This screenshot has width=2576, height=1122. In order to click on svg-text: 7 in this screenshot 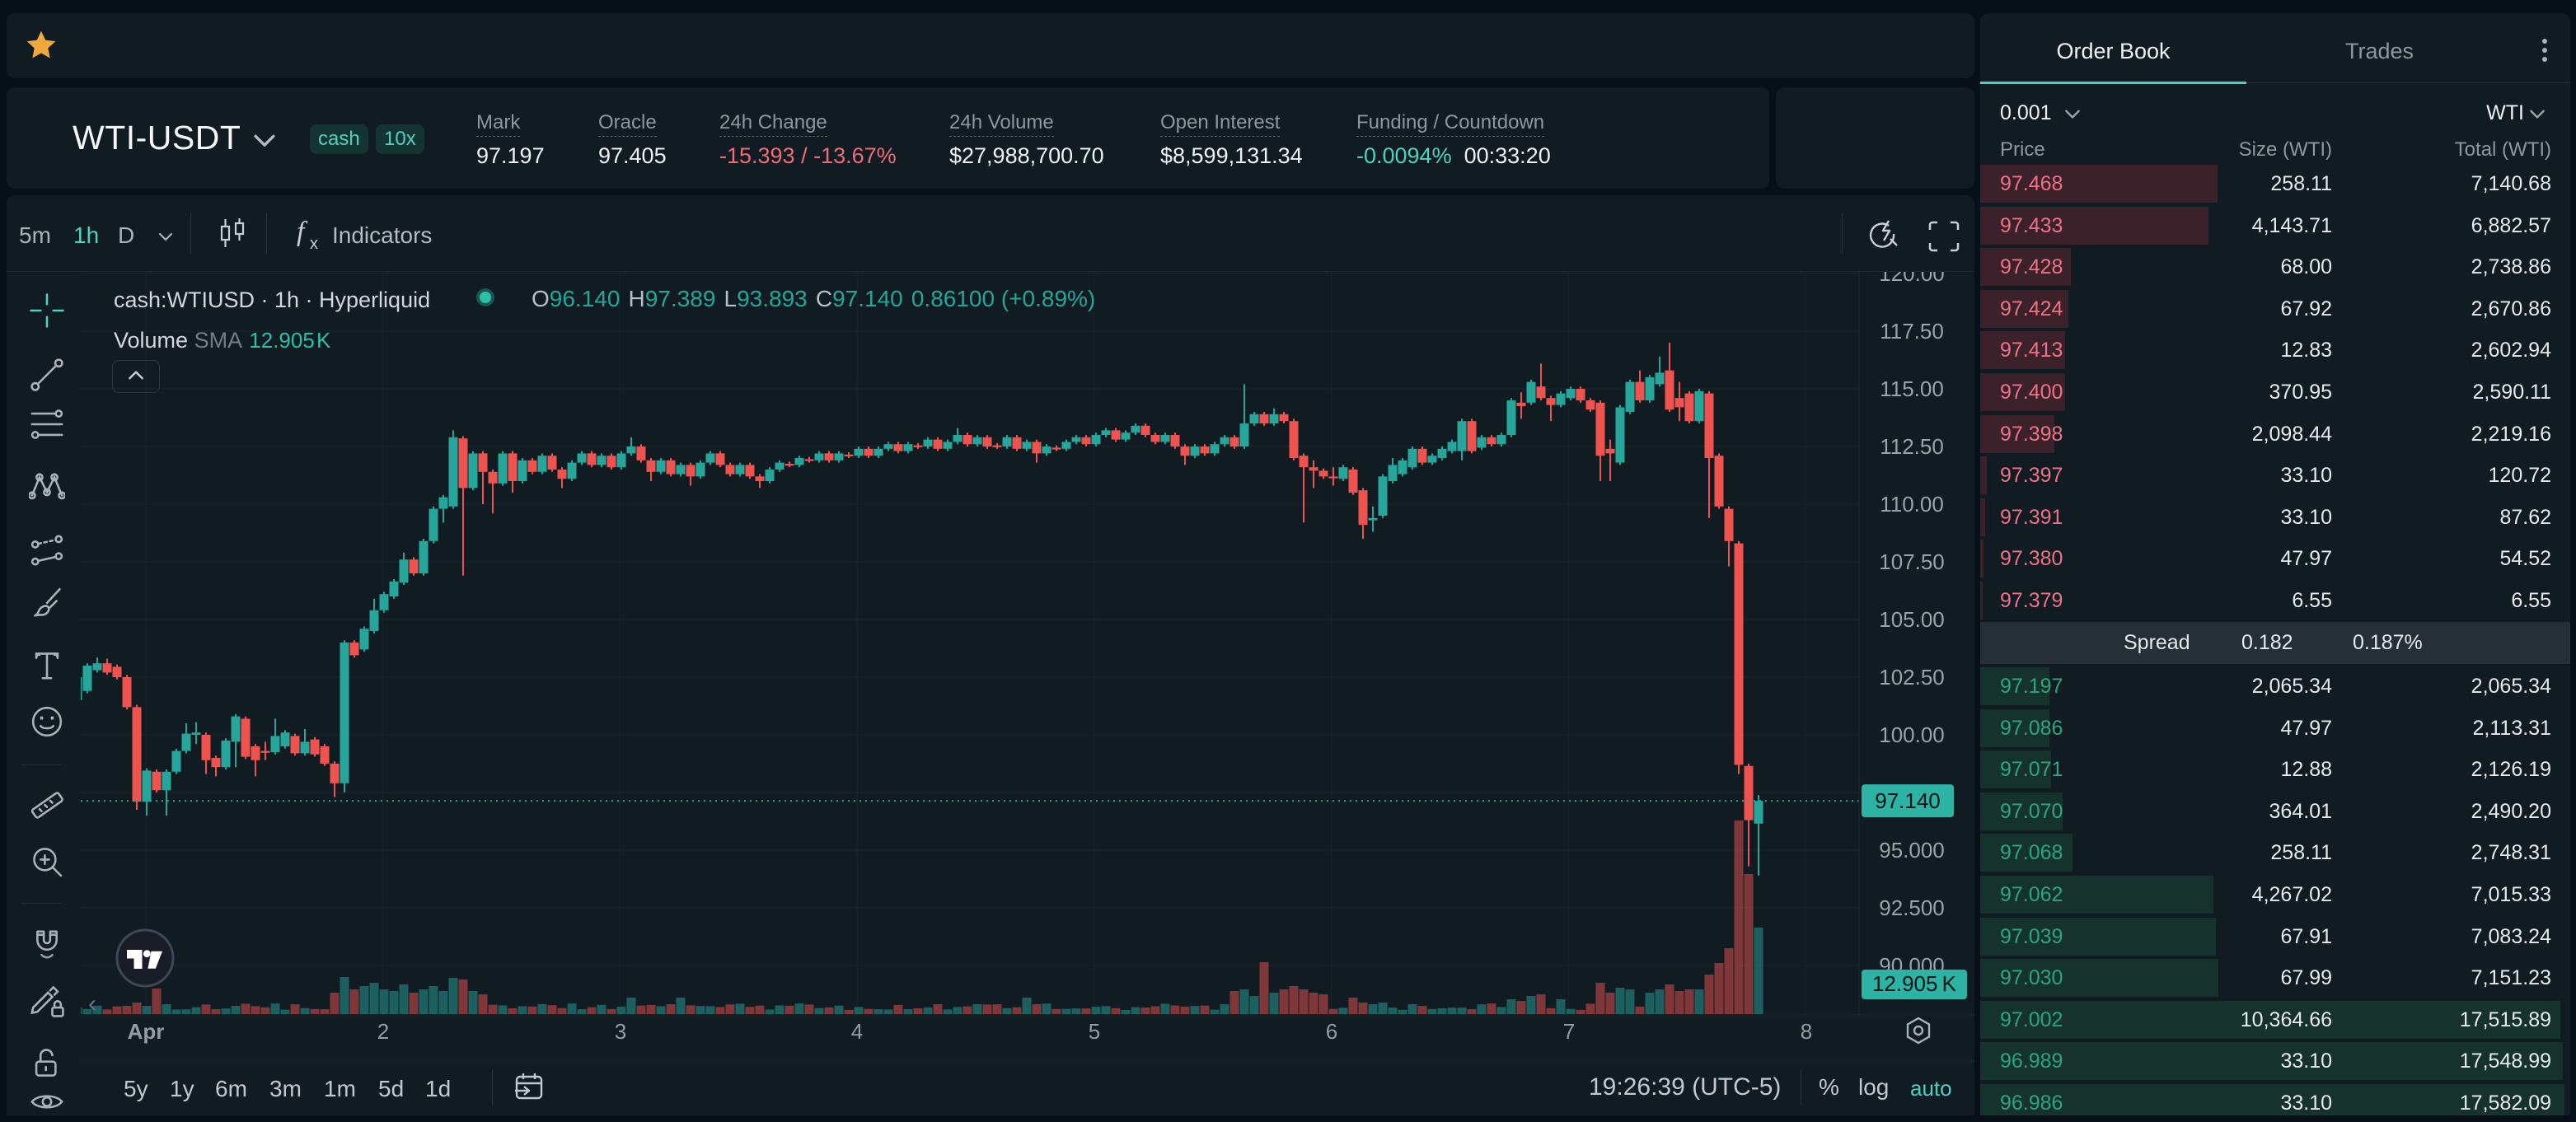, I will do `click(1569, 1031)`.